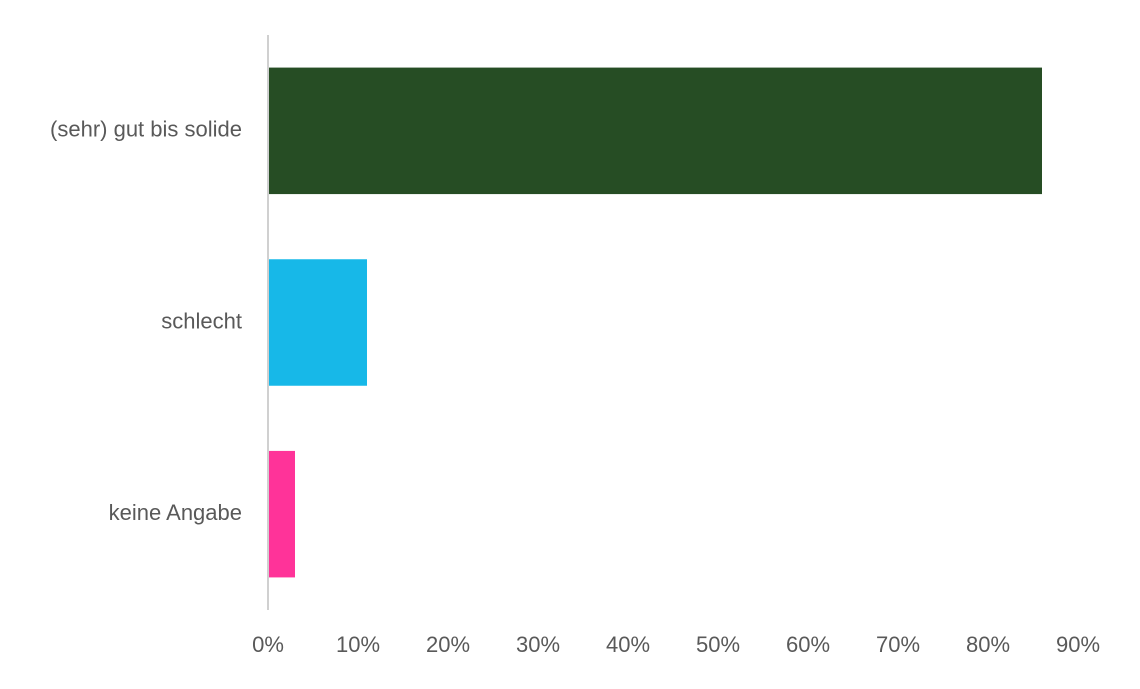 The height and width of the screenshot is (689, 1140). Describe the element at coordinates (448, 644) in the screenshot. I see `x-tick-label: 20%` at that location.